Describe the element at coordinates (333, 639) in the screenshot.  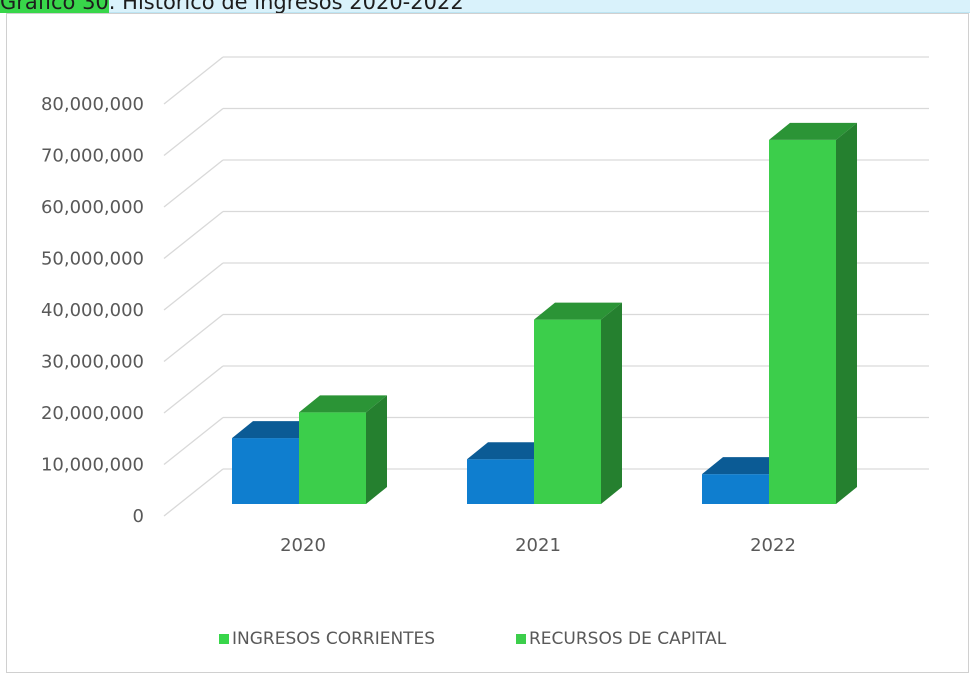
I see `legend-label: INGRESOS CORRIENTES` at that location.